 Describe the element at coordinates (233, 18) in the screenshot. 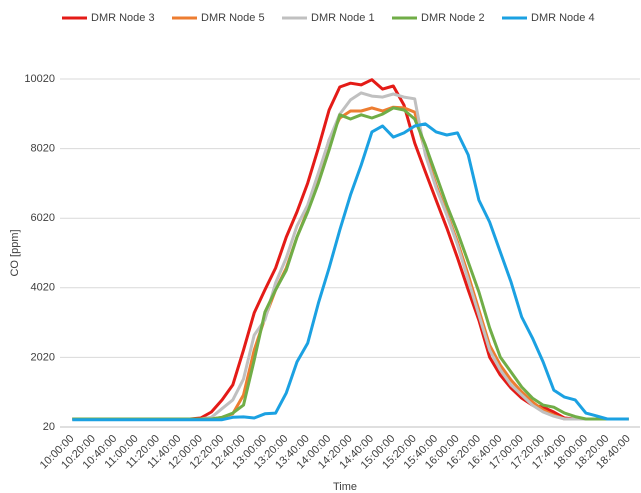

I see `legend-label: DMR Node 5` at that location.